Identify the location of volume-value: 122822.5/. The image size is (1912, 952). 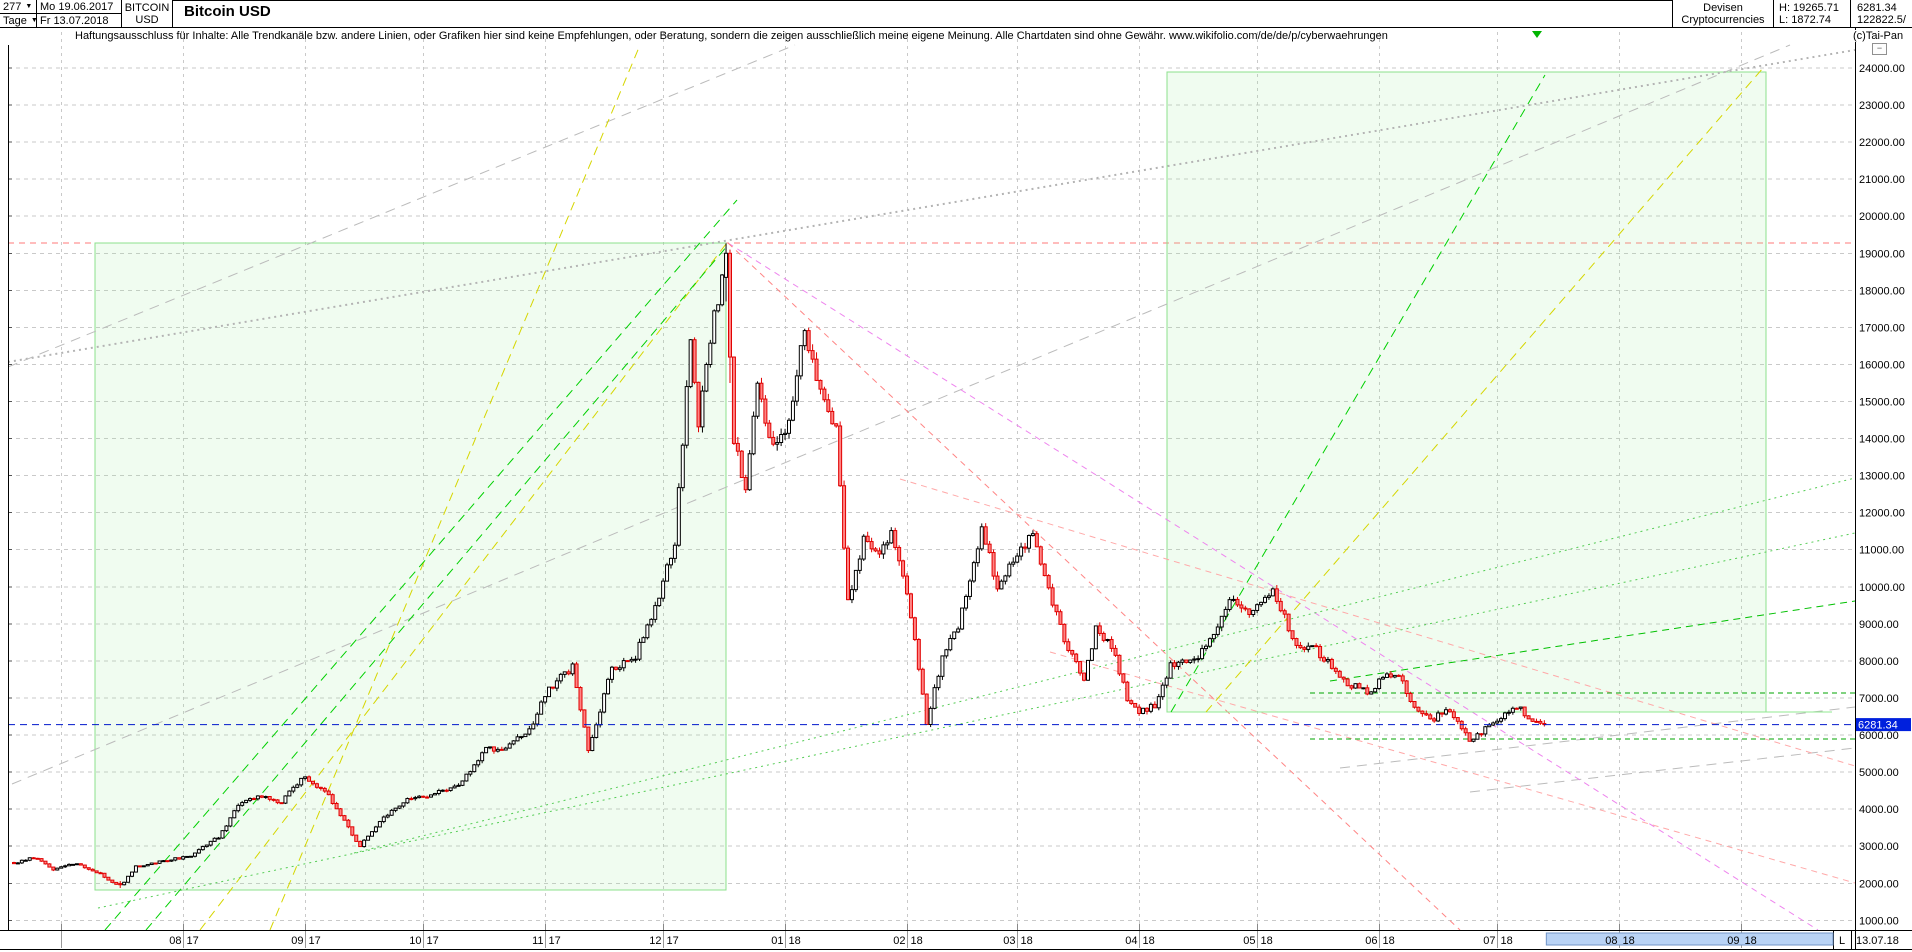
(1881, 19).